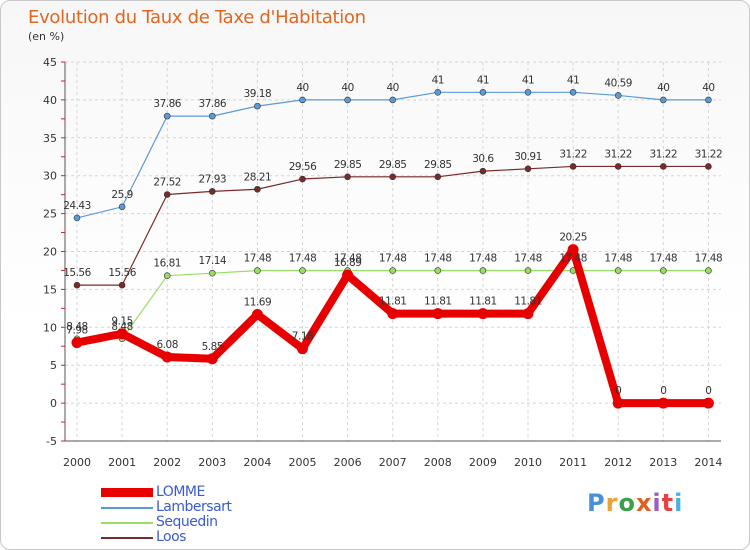  I want to click on x-tick-label: 2014, so click(708, 462).